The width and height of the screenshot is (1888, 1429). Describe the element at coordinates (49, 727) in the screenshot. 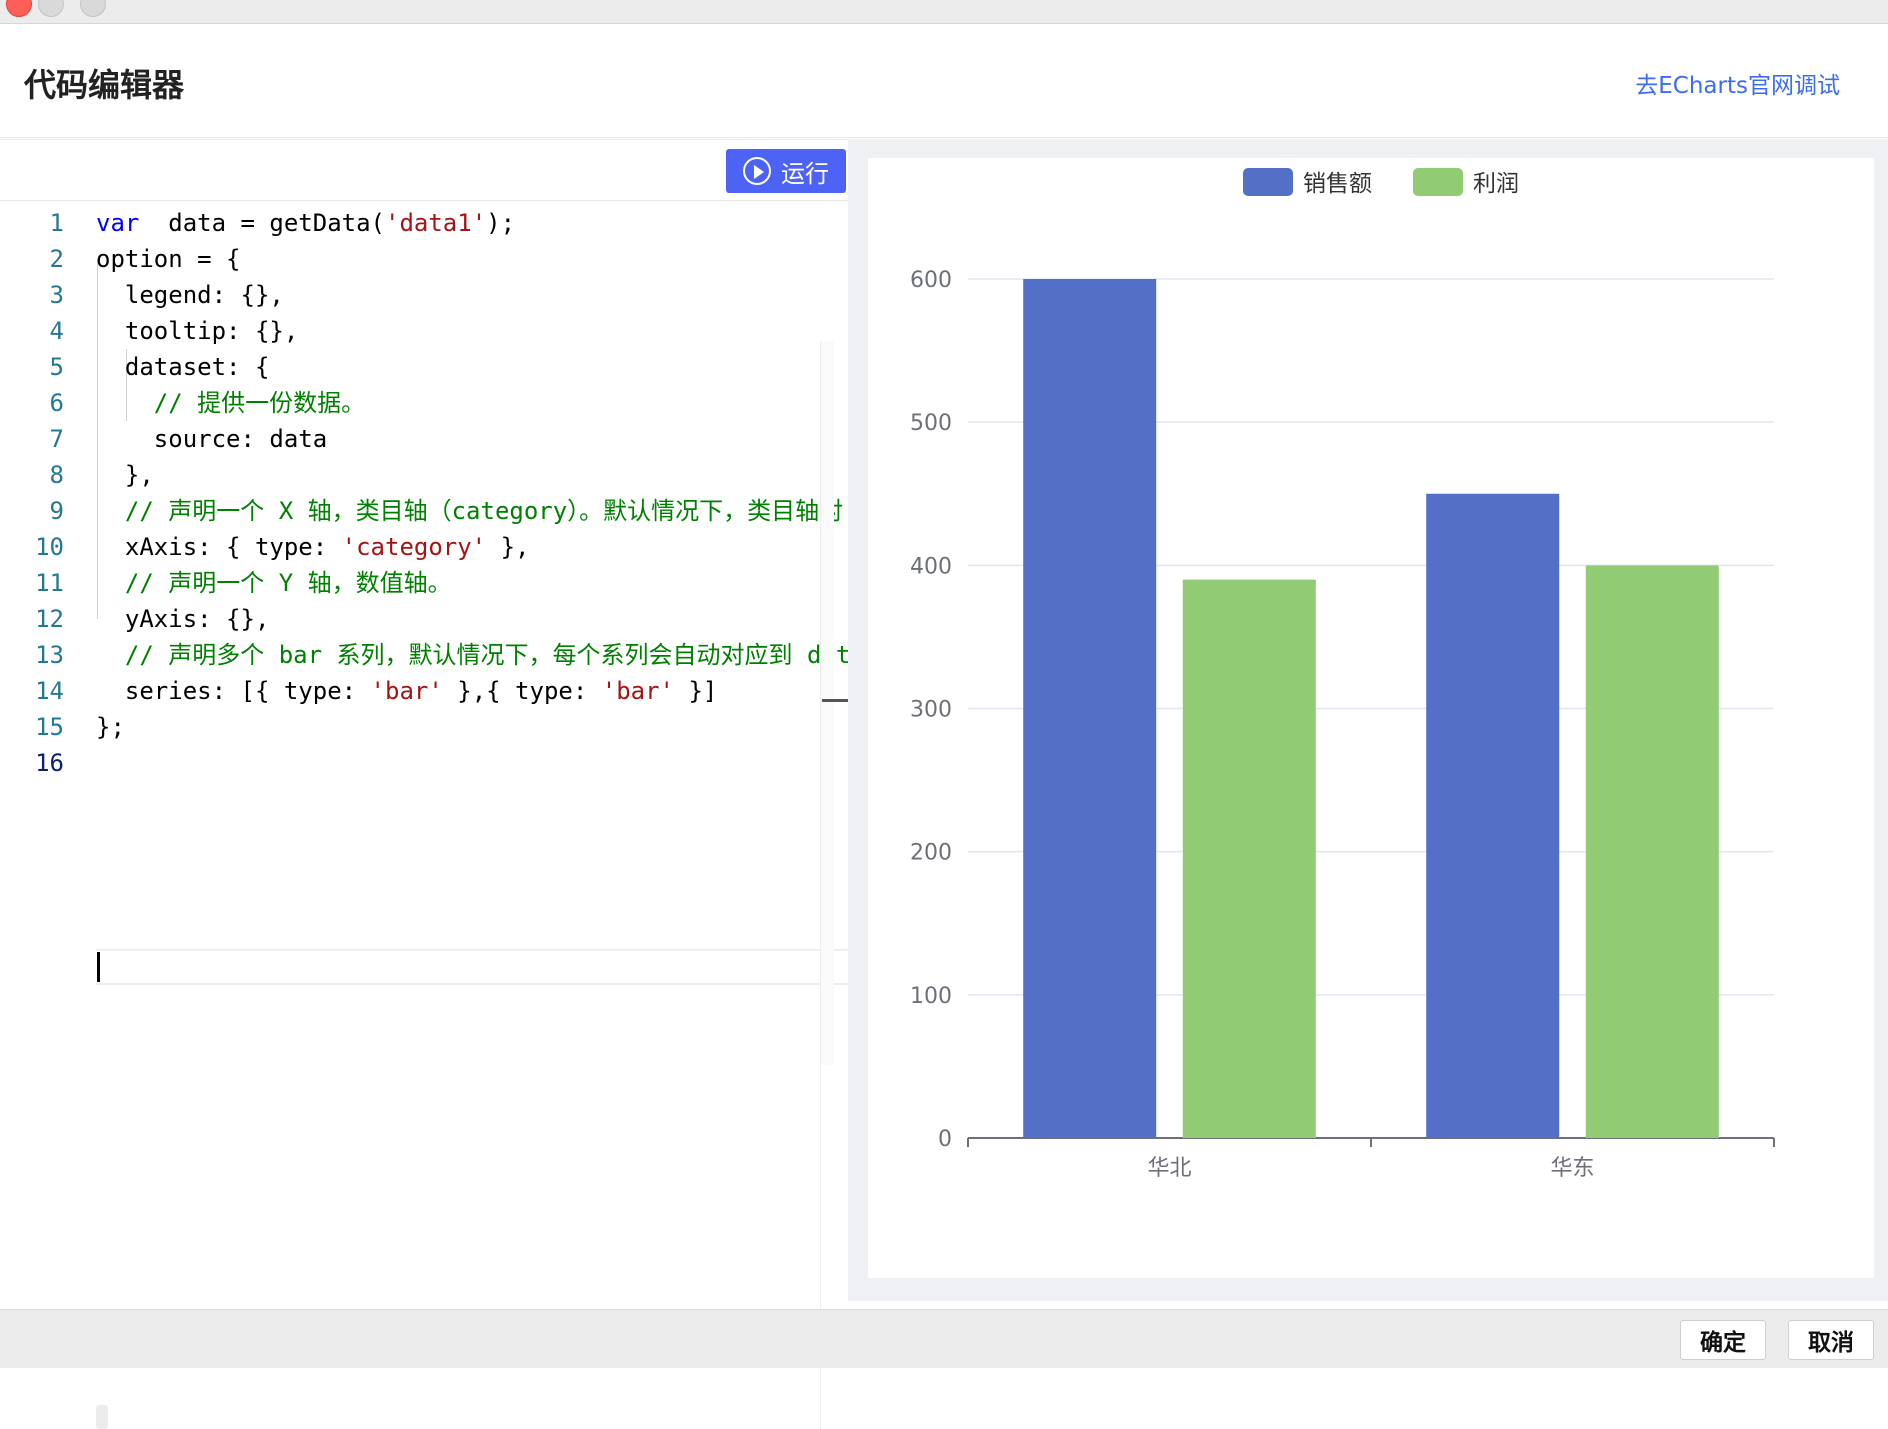

I see `line-number: 15` at that location.